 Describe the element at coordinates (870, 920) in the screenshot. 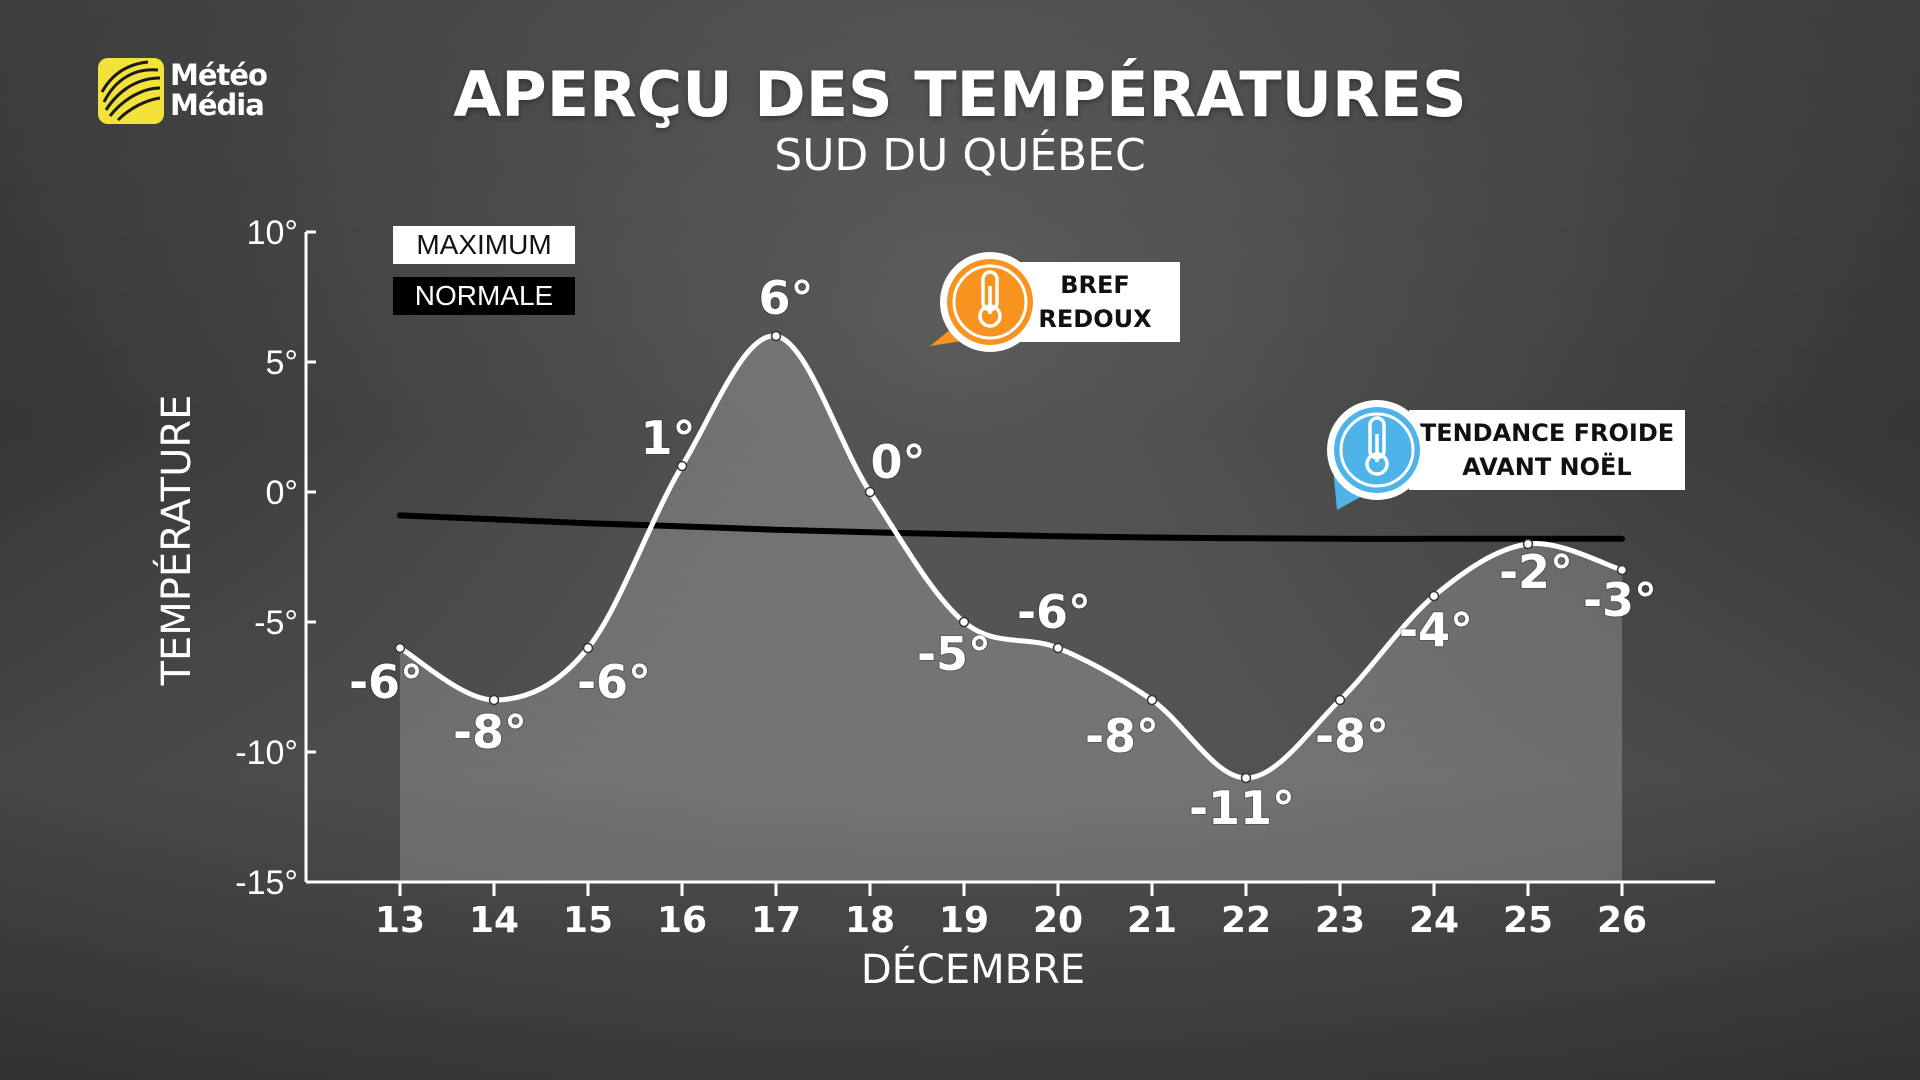

I see `x-tick-label: 18` at that location.